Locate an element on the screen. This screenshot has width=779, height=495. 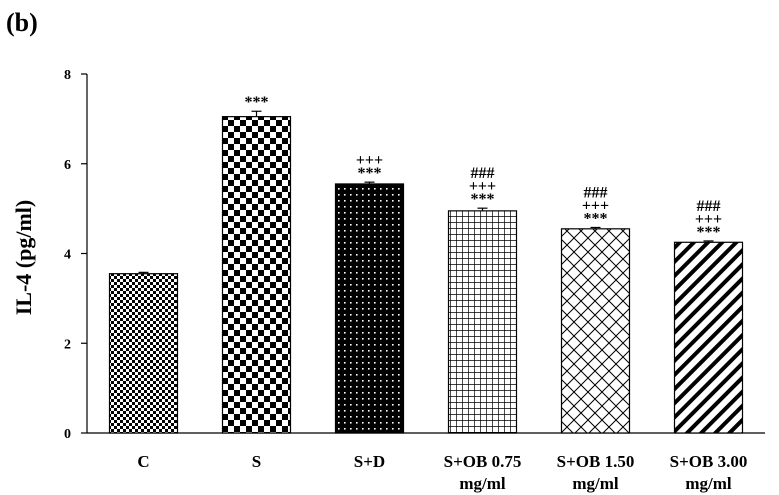
y-tick-label: 2 is located at coordinates (67, 344).